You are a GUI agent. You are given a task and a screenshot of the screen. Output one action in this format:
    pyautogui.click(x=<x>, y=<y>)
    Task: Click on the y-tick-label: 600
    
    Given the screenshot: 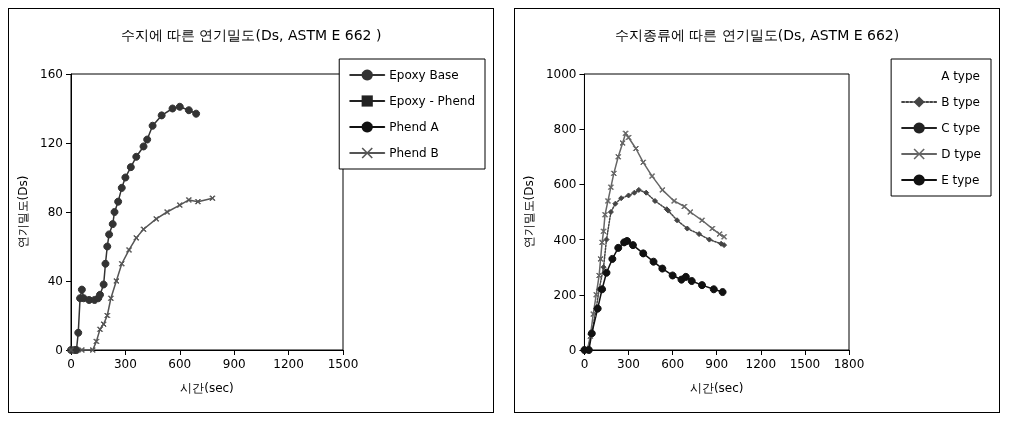 What is the action you would take?
    pyautogui.click(x=565, y=184)
    